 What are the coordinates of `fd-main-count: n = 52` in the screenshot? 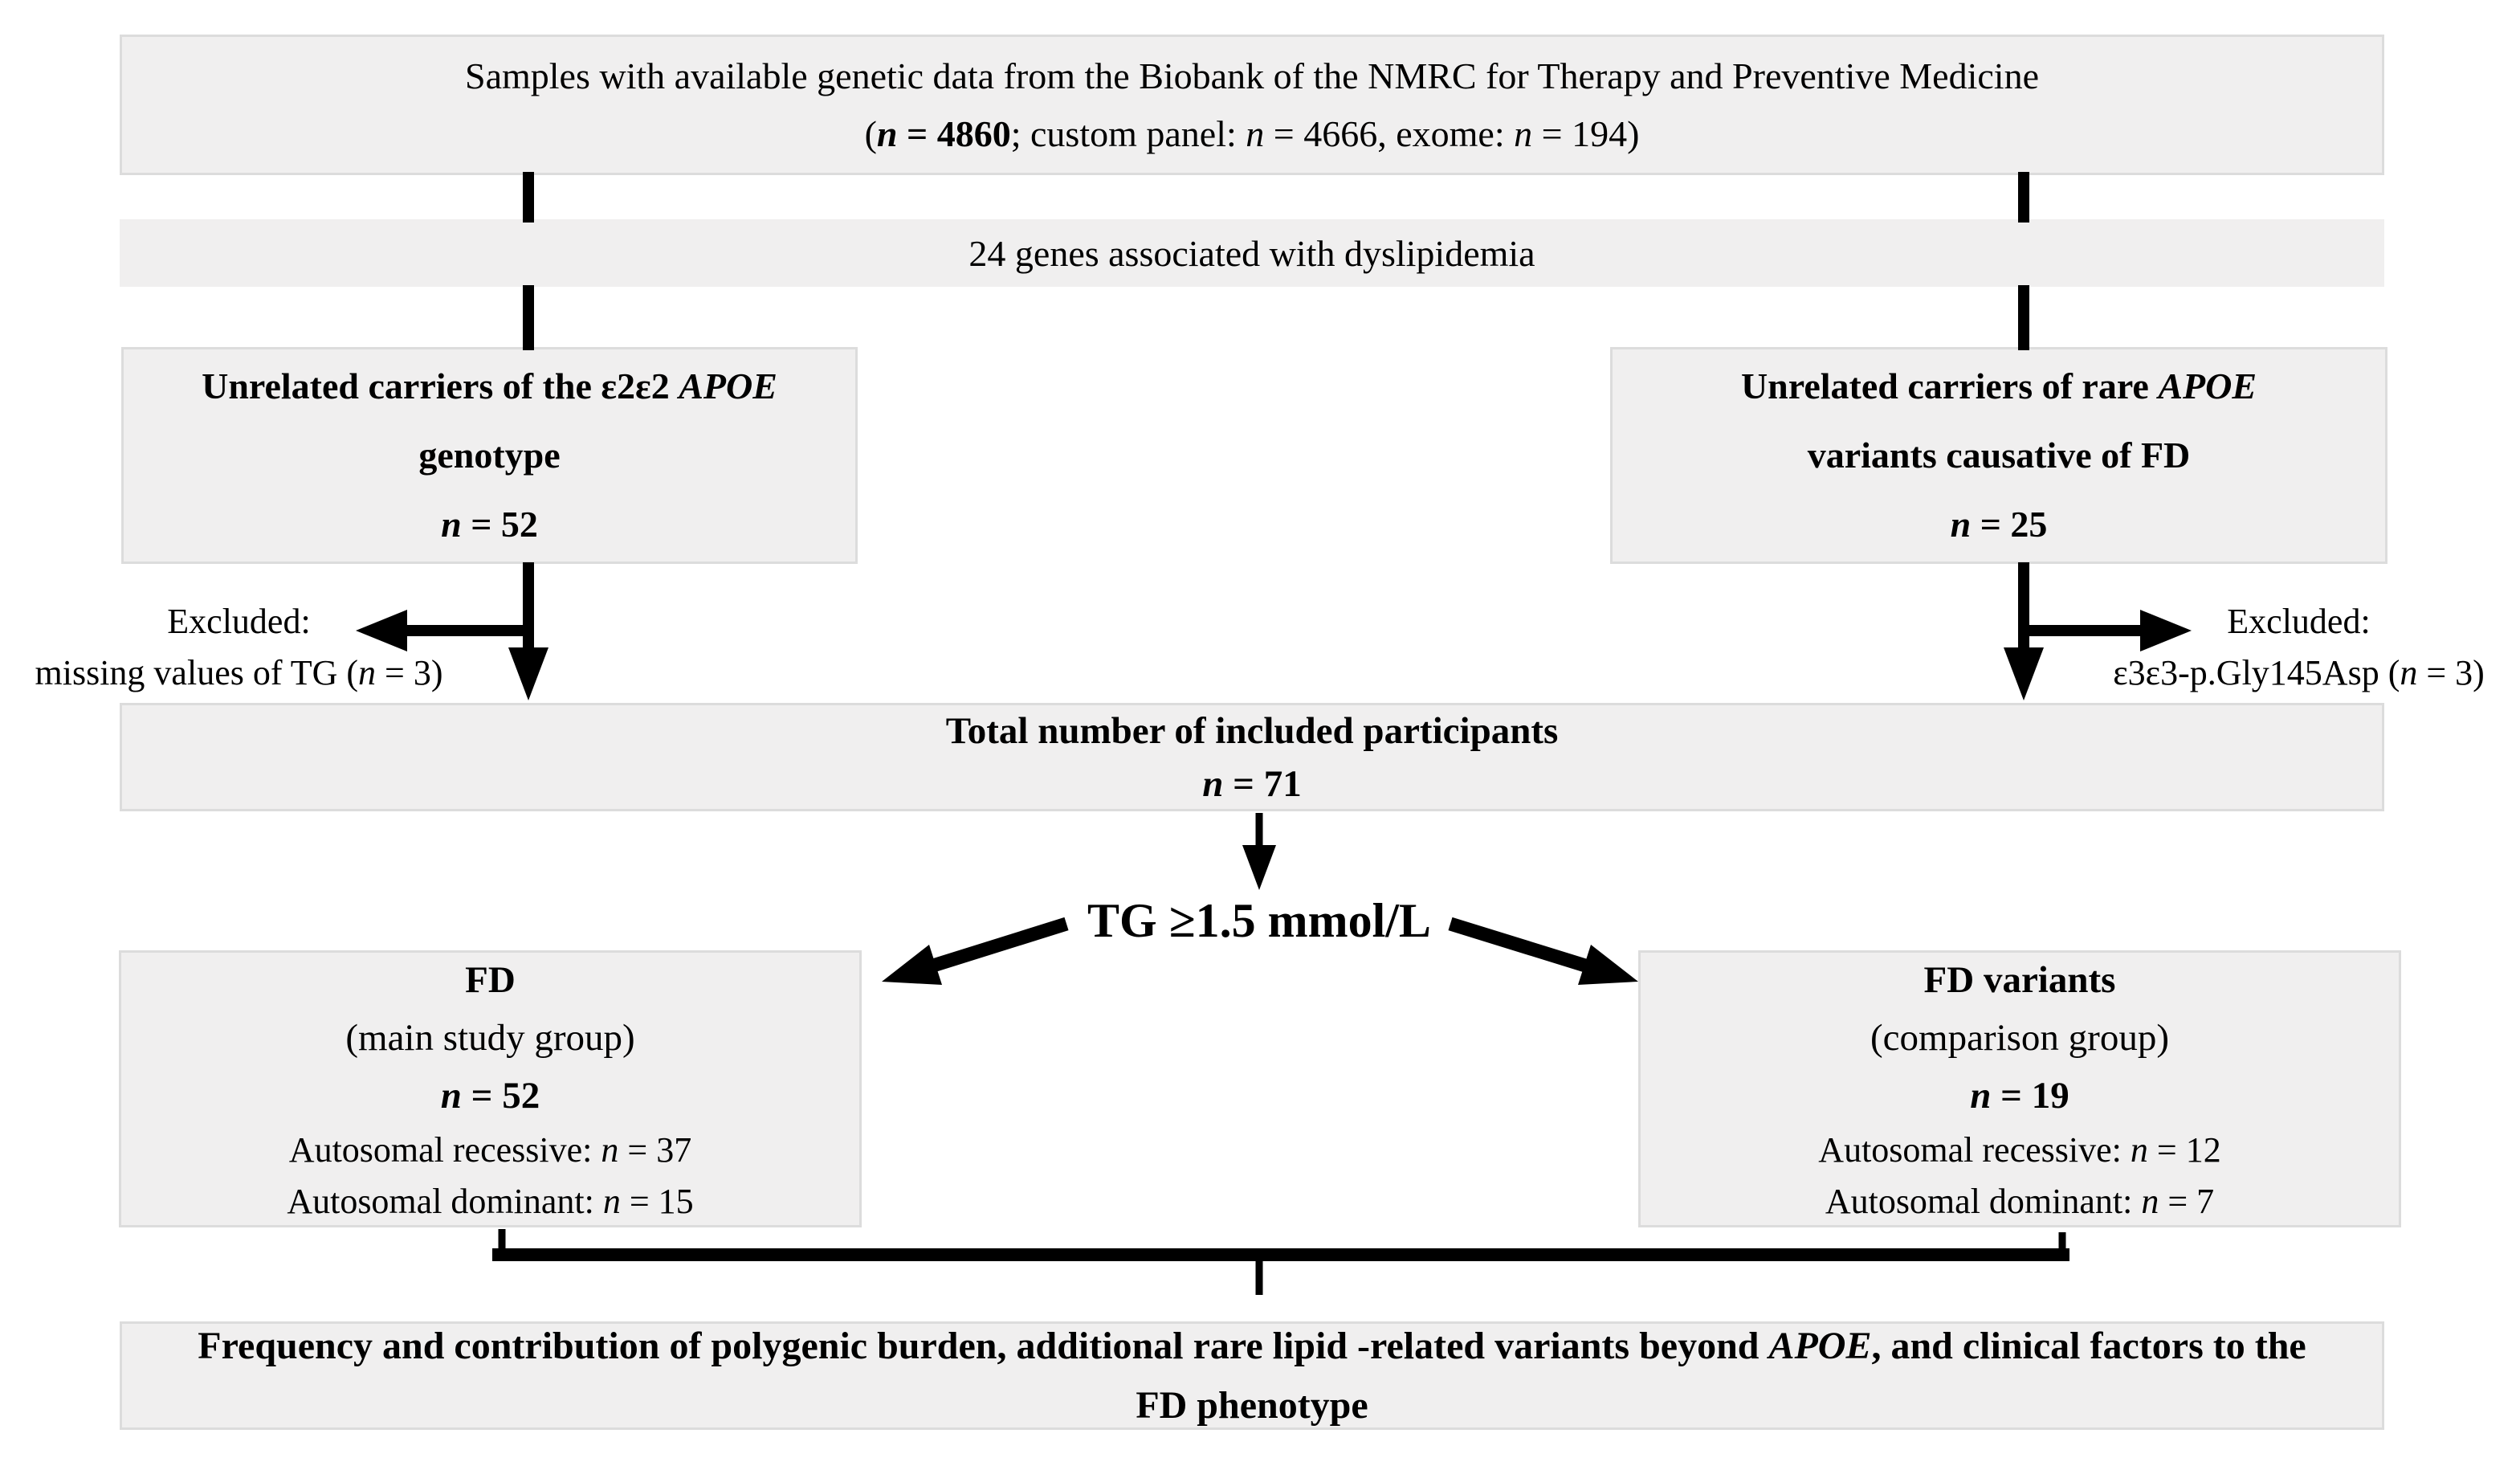 It's located at (490, 1095).